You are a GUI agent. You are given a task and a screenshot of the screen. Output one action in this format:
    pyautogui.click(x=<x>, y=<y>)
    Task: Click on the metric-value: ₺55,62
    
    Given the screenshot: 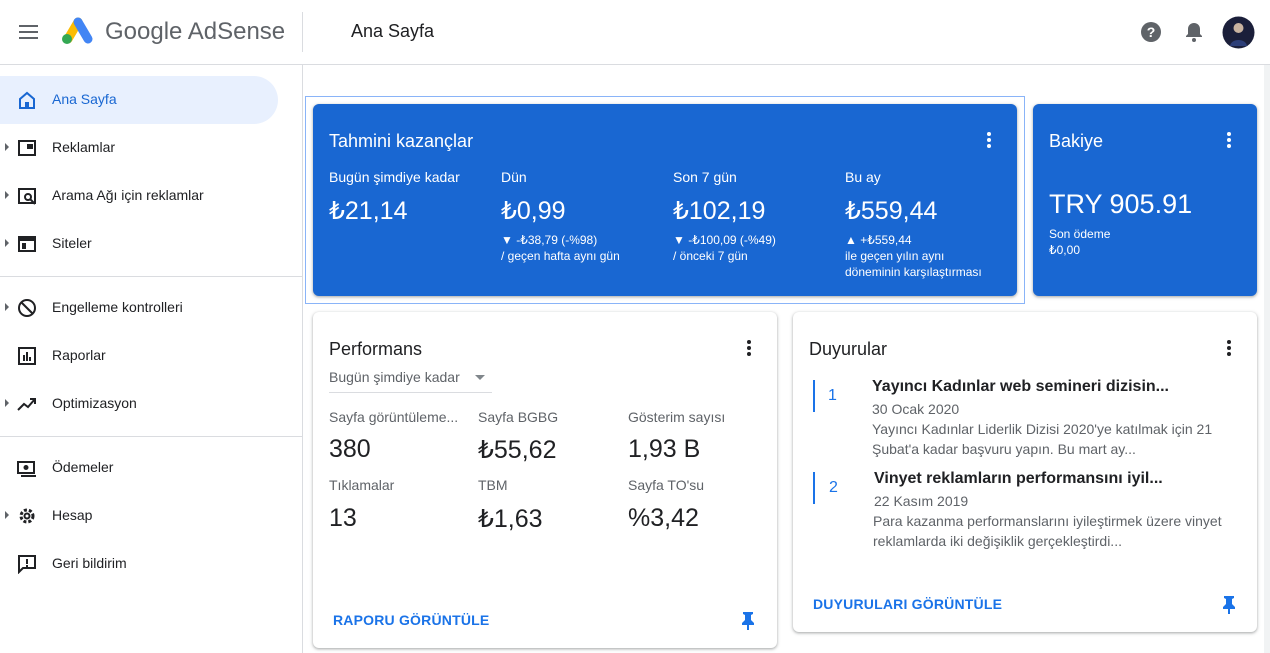 What is the action you would take?
    pyautogui.click(x=517, y=450)
    